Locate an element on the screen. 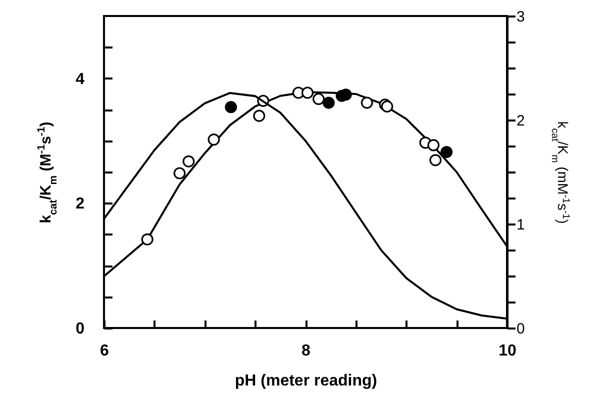 The image size is (603, 404). y-tick-label: 4 is located at coordinates (80, 79).